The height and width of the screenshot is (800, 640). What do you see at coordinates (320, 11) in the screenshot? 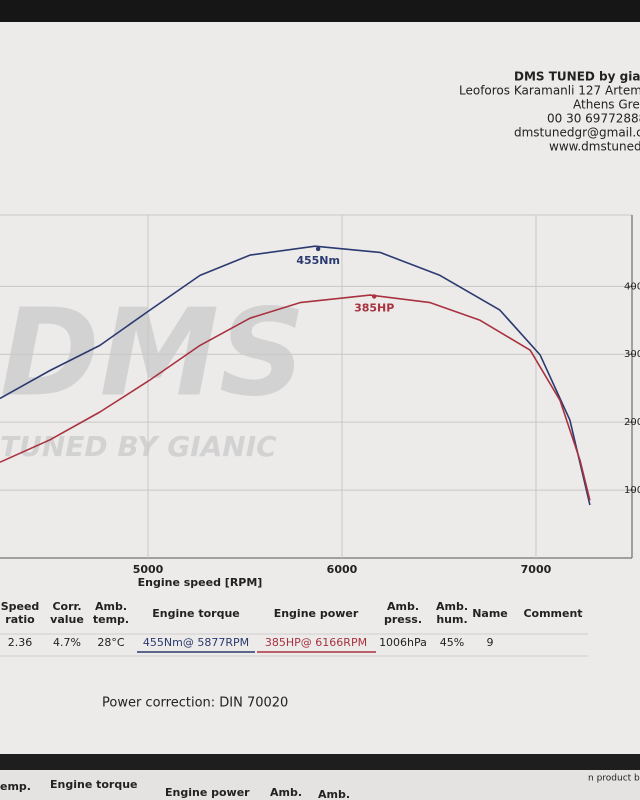
I see `top-edge` at bounding box center [320, 11].